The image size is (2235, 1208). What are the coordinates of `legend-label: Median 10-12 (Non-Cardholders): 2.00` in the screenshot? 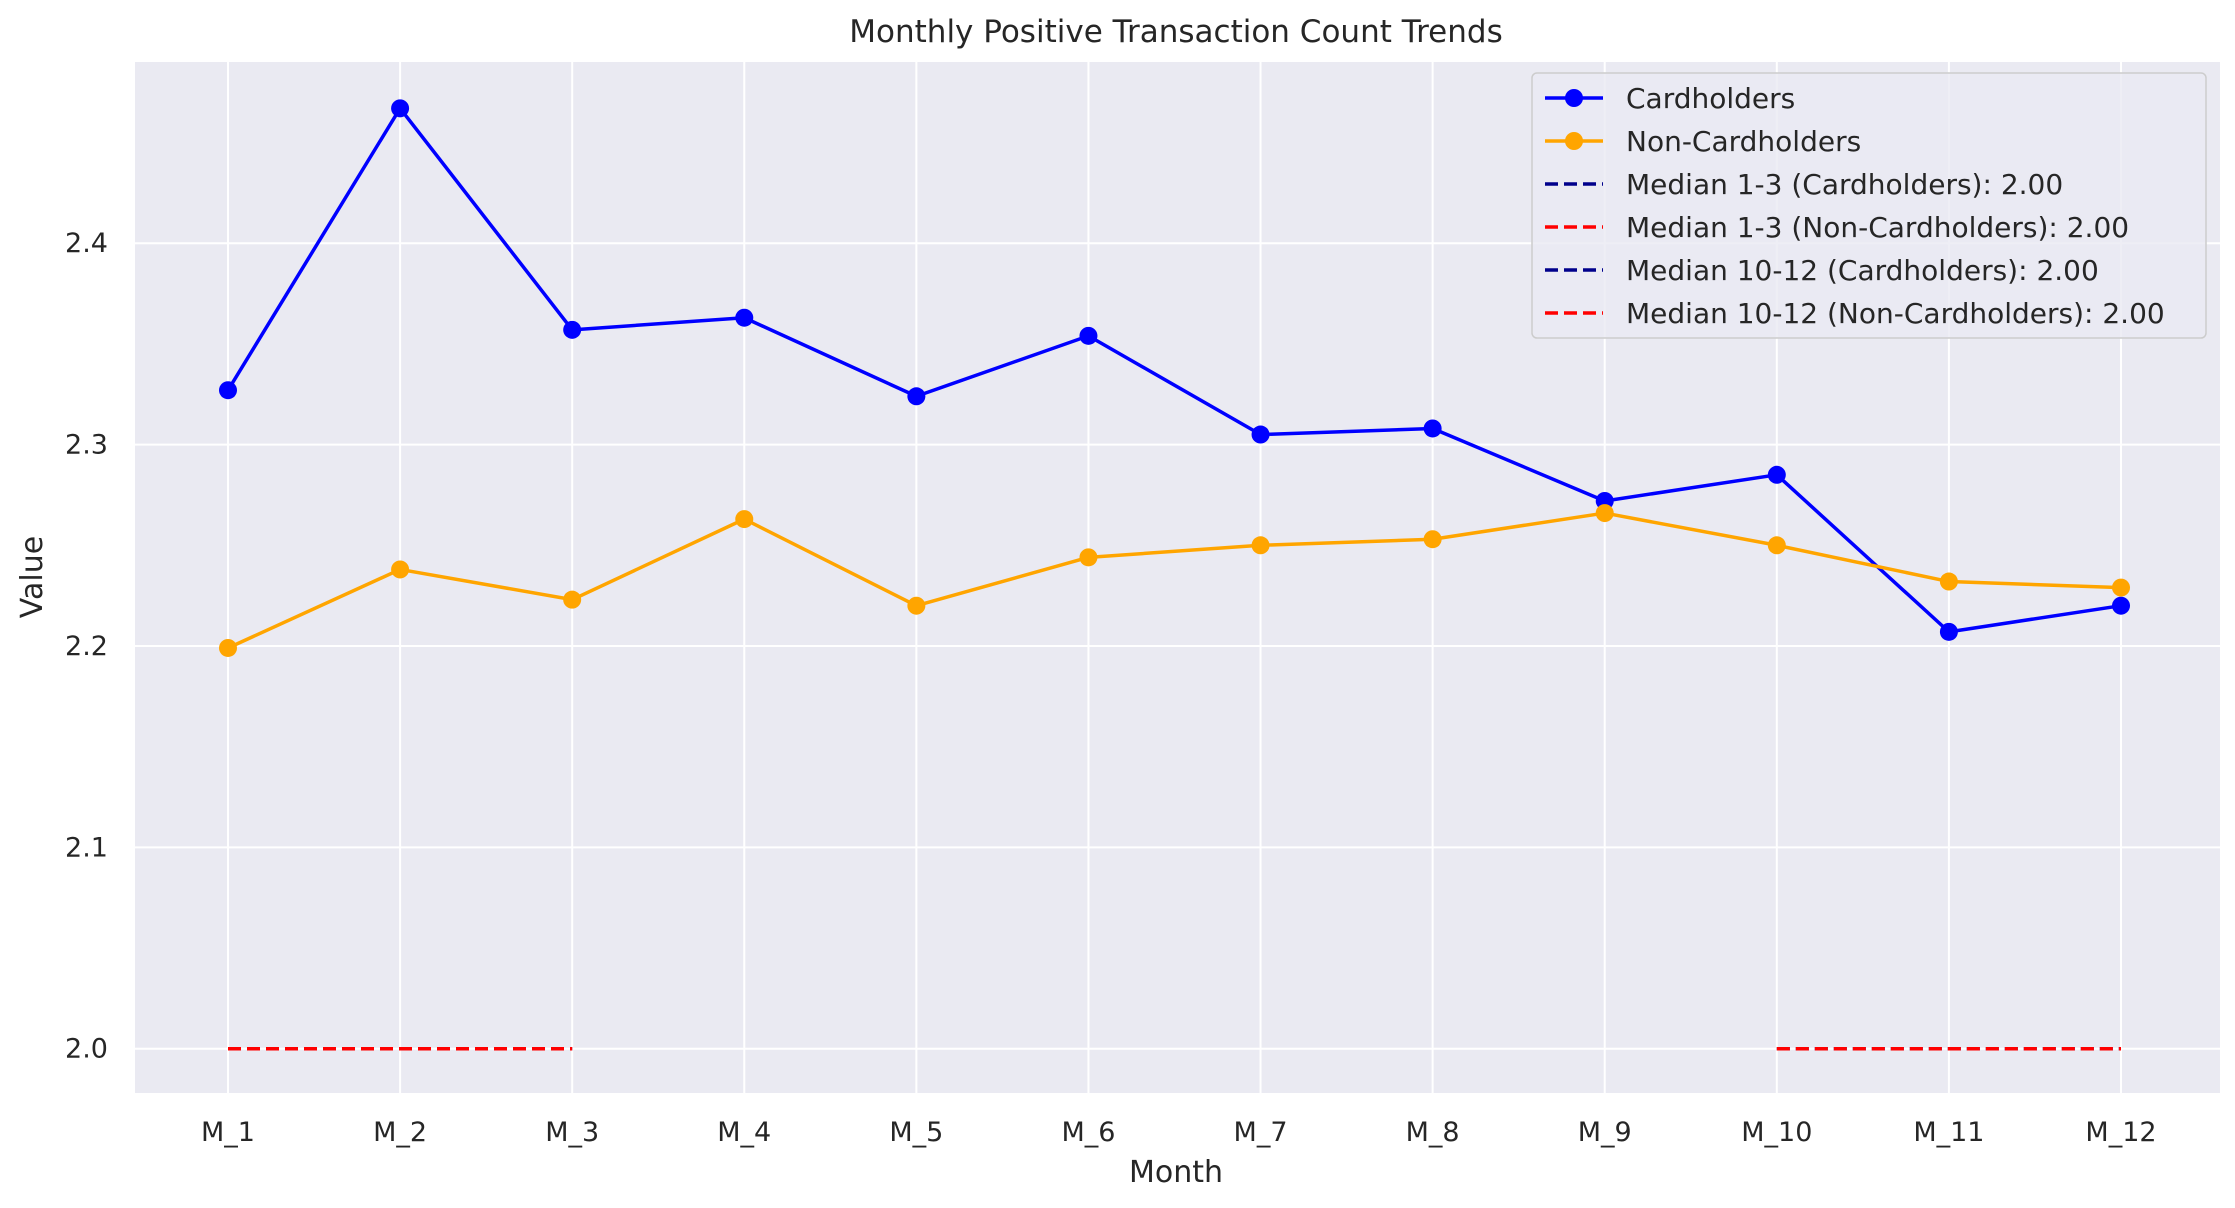 It's located at (1895, 313).